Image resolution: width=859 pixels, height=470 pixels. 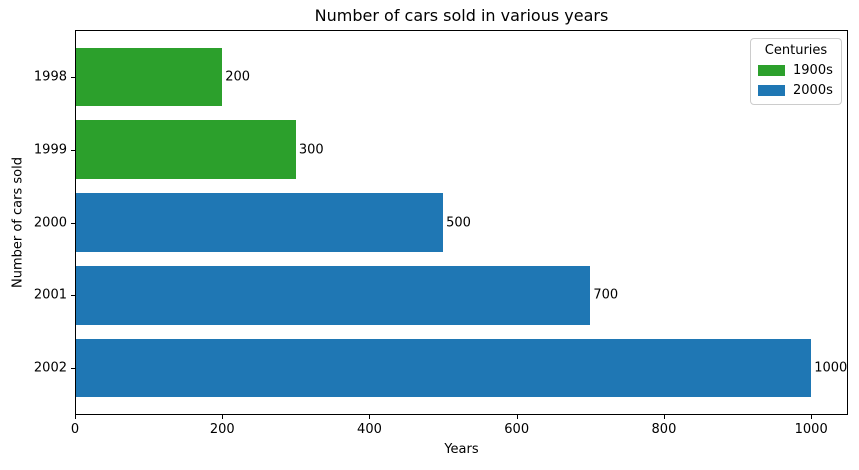 I want to click on y-tick-label-2002: 2002, so click(x=50, y=368).